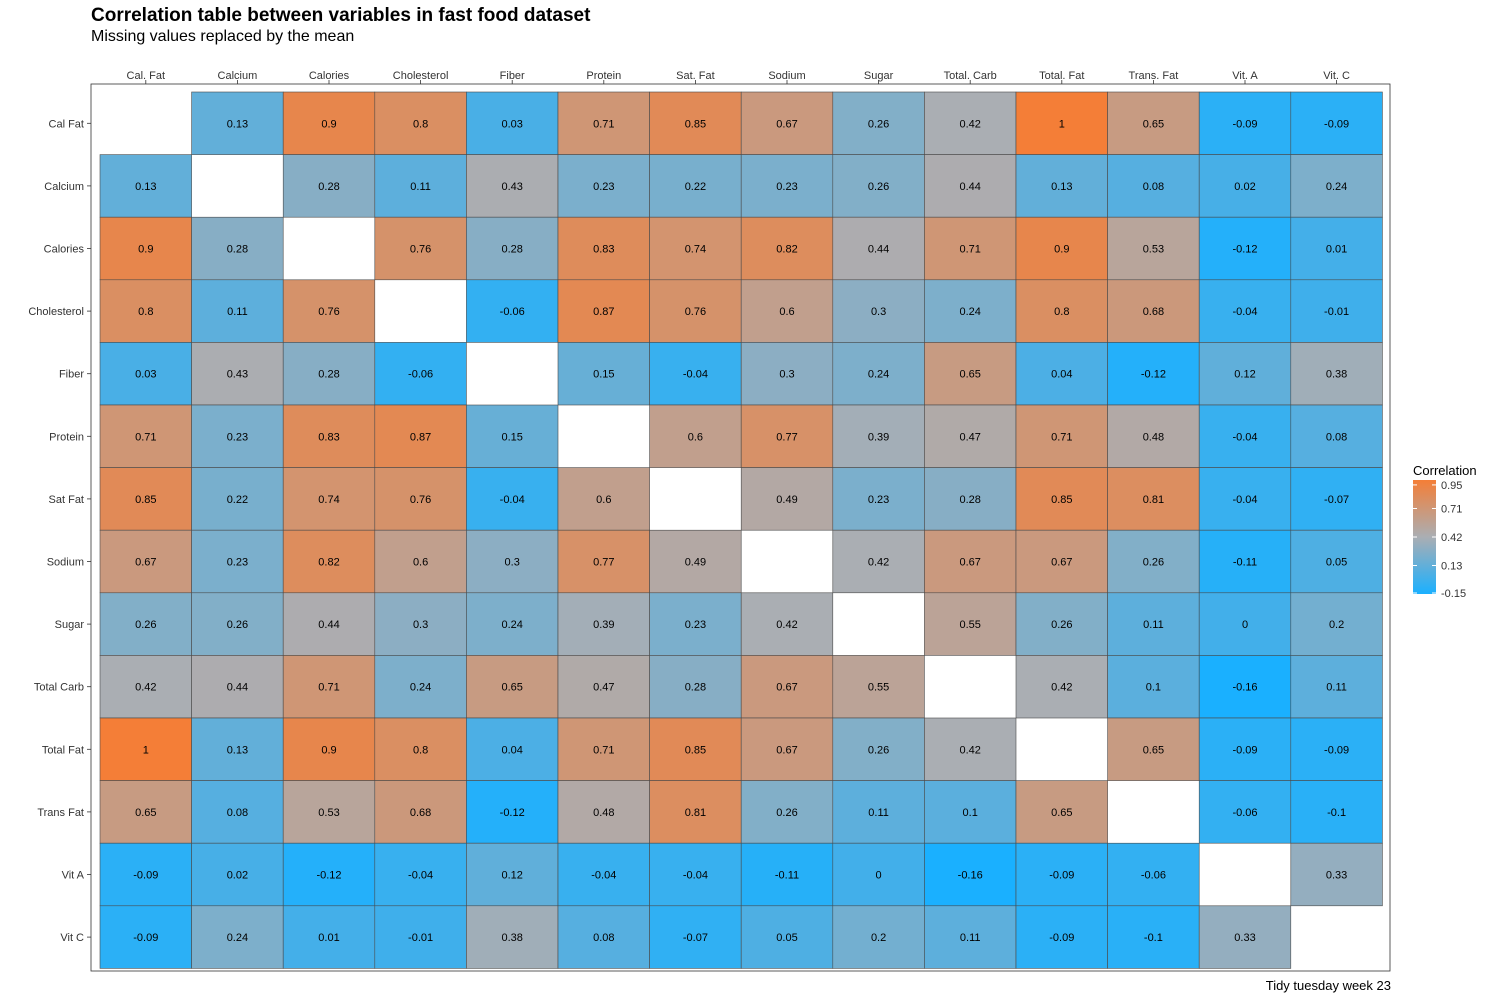  What do you see at coordinates (420, 187) in the screenshot?
I see `cell-label: 0.11` at bounding box center [420, 187].